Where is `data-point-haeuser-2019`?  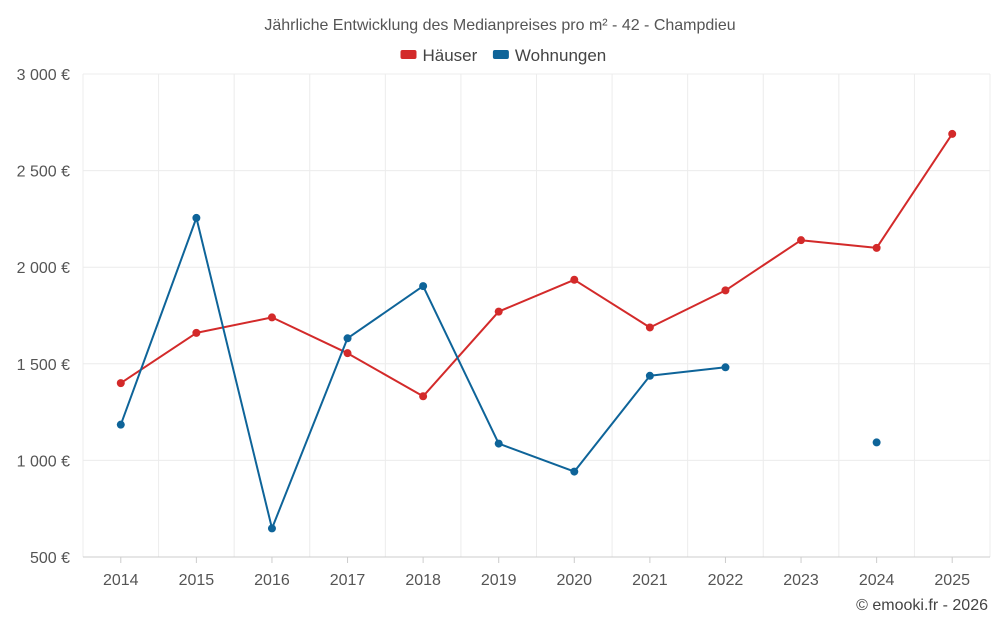
data-point-haeuser-2019 is located at coordinates (498, 311).